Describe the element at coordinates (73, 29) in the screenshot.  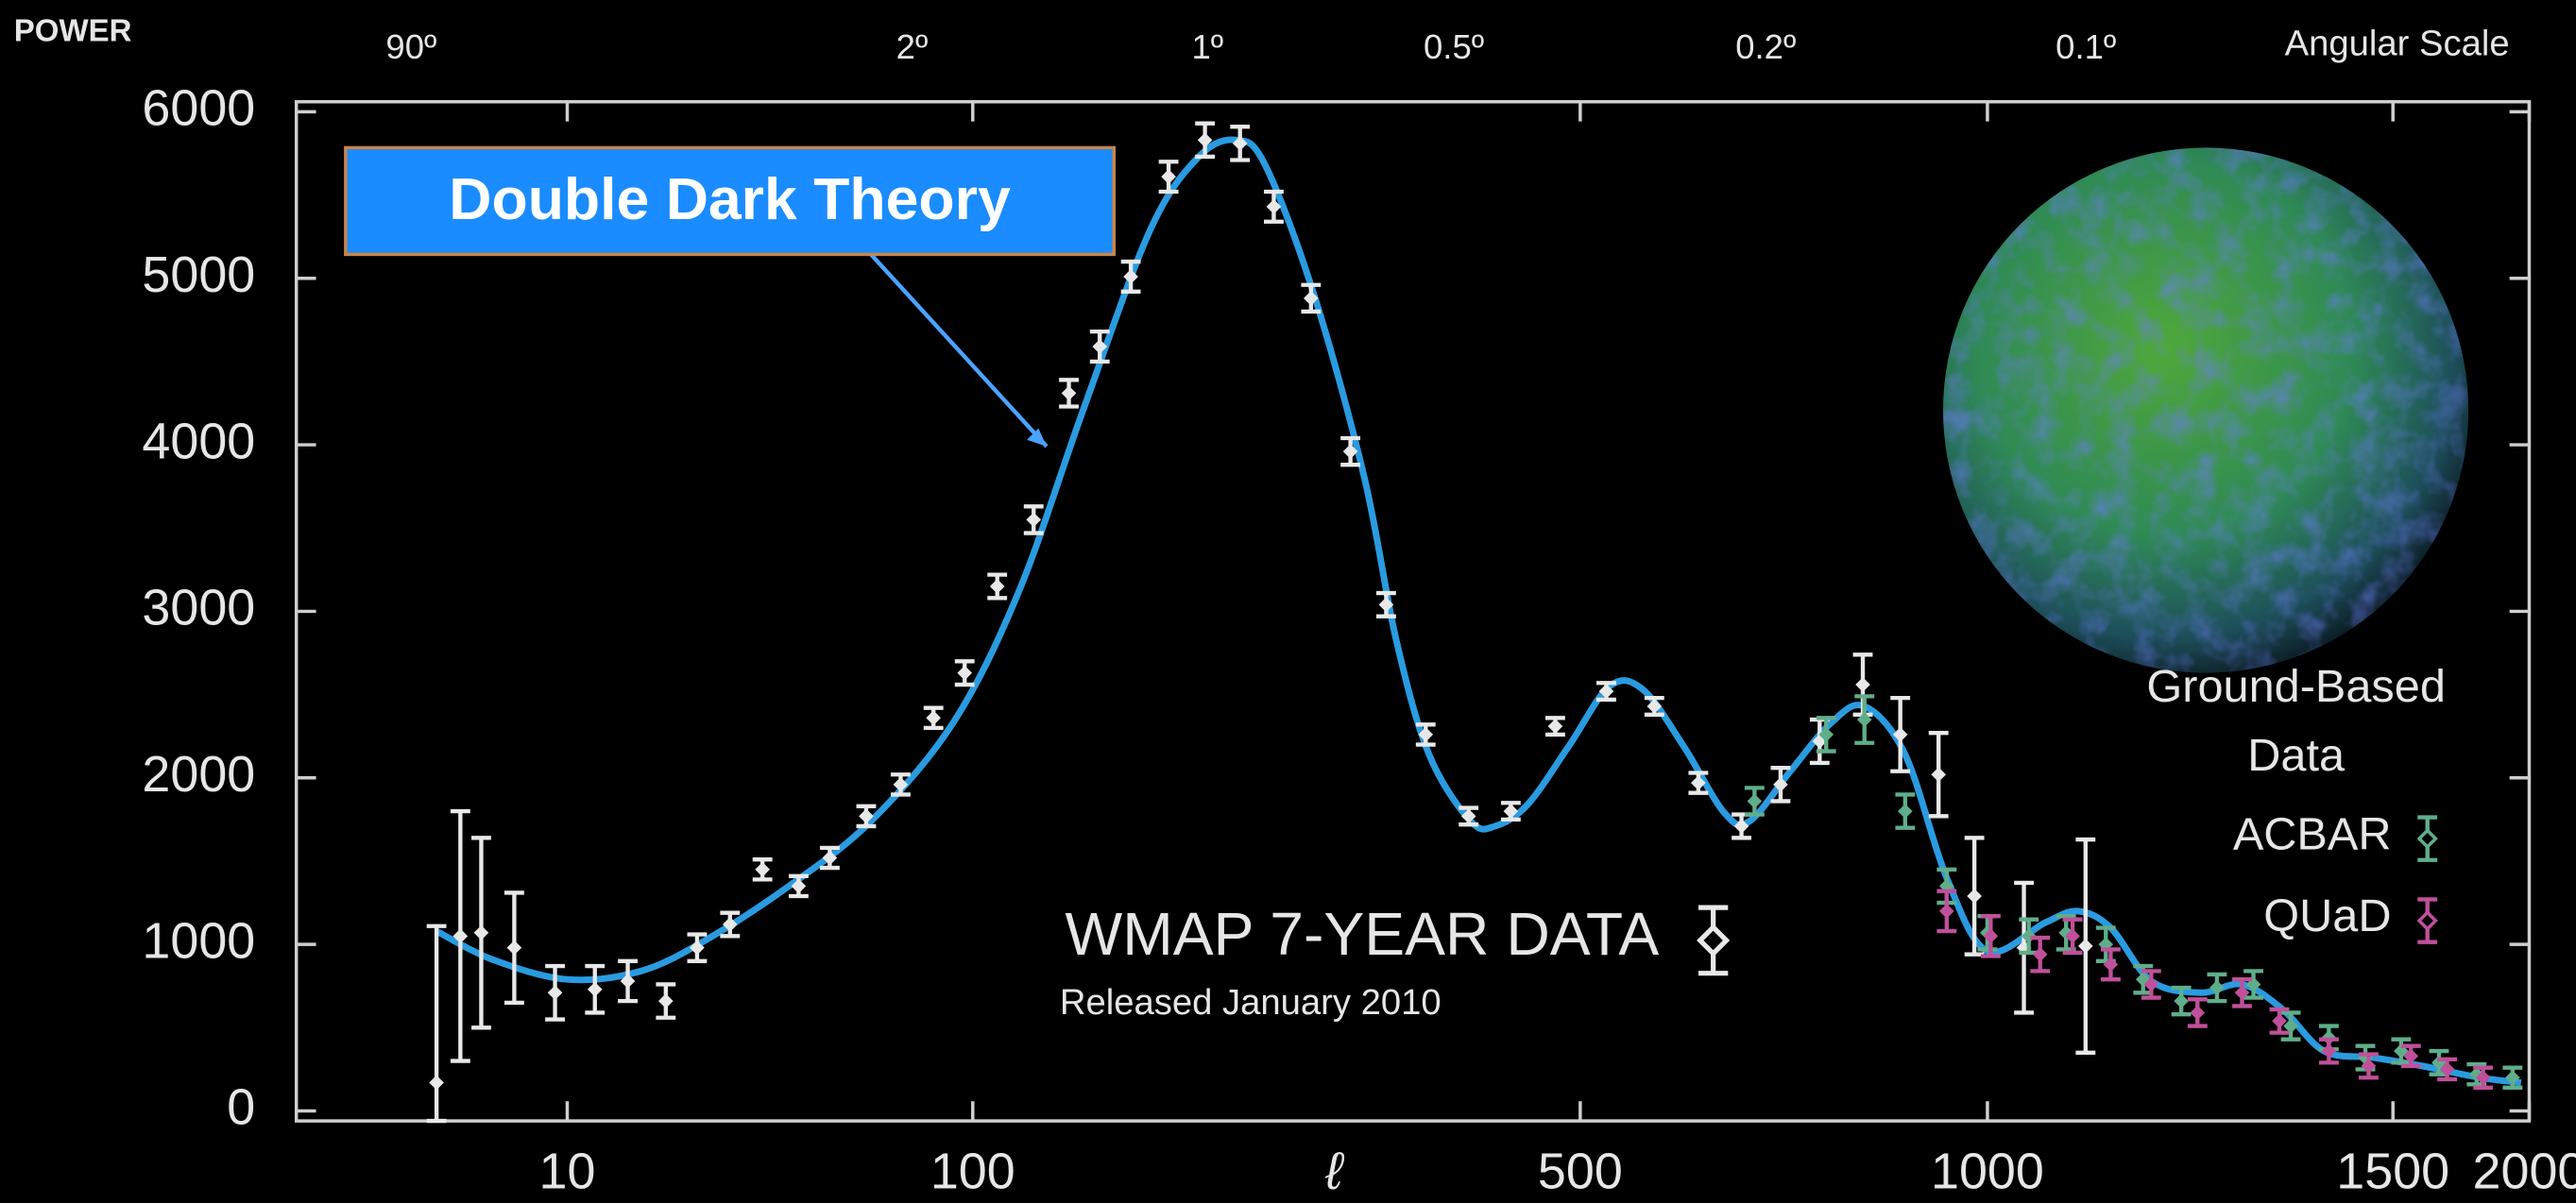
I see `y-axis-label: POWER` at that location.